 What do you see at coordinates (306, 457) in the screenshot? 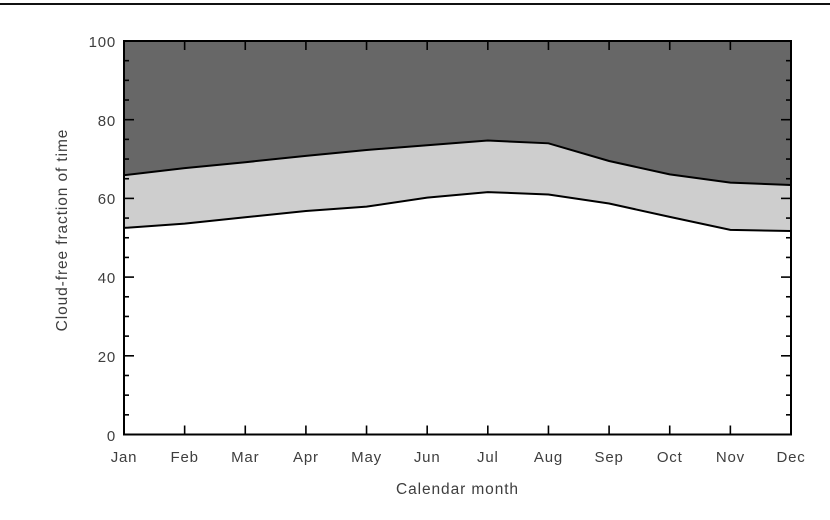
I see `x-tick-label-apr: Apr` at bounding box center [306, 457].